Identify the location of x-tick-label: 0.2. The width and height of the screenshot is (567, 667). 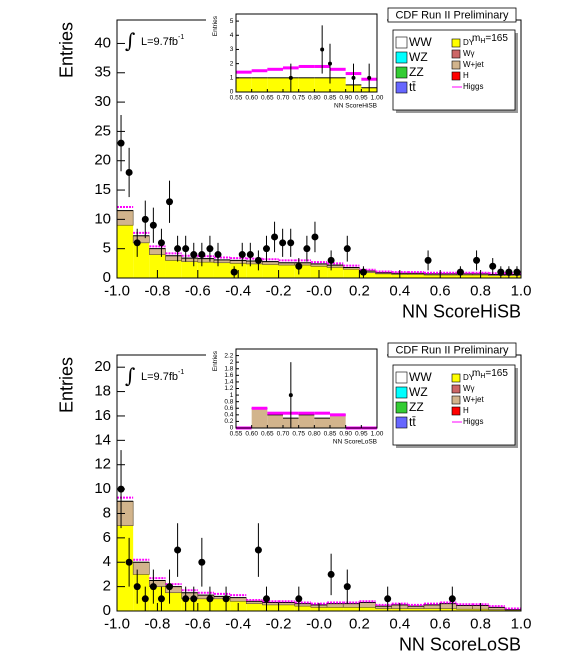
(359, 623).